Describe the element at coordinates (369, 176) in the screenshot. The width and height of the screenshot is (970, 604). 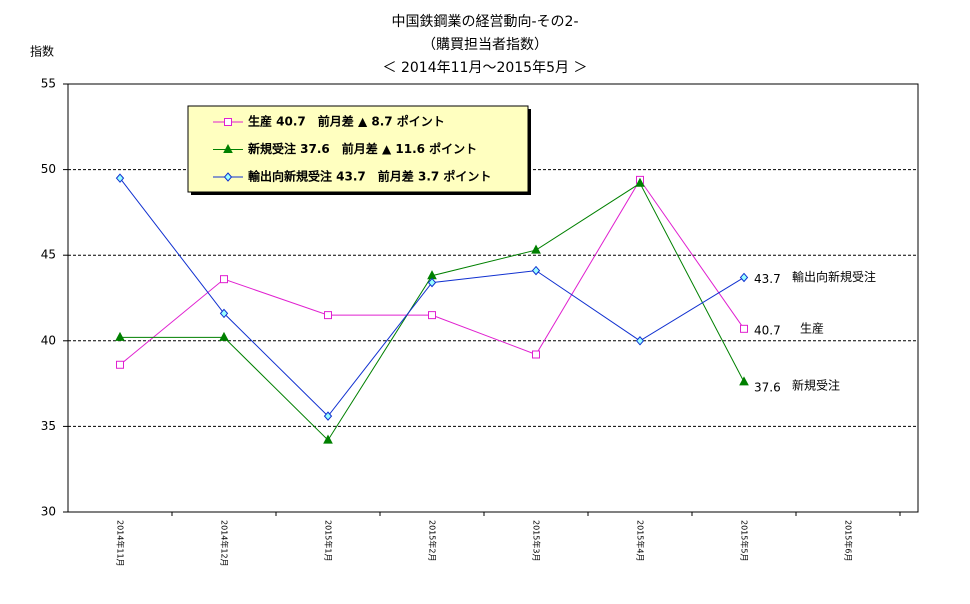
I see `legend-label: 輸出向新規受注 43.7 前月差 3.7 ポイント` at that location.